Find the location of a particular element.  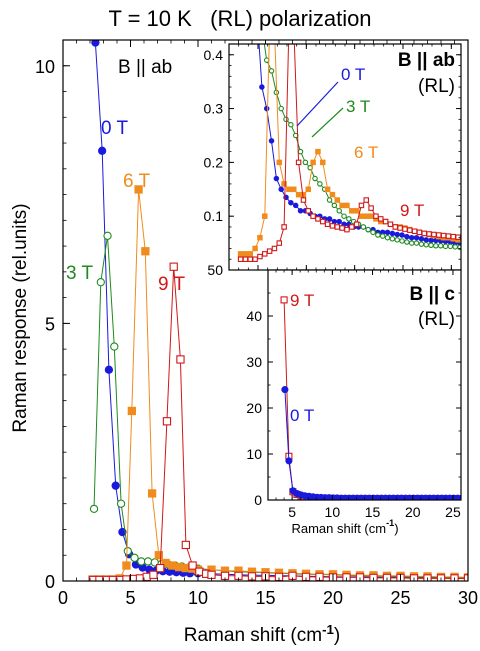

x-tick-label: 0 is located at coordinates (63, 598).